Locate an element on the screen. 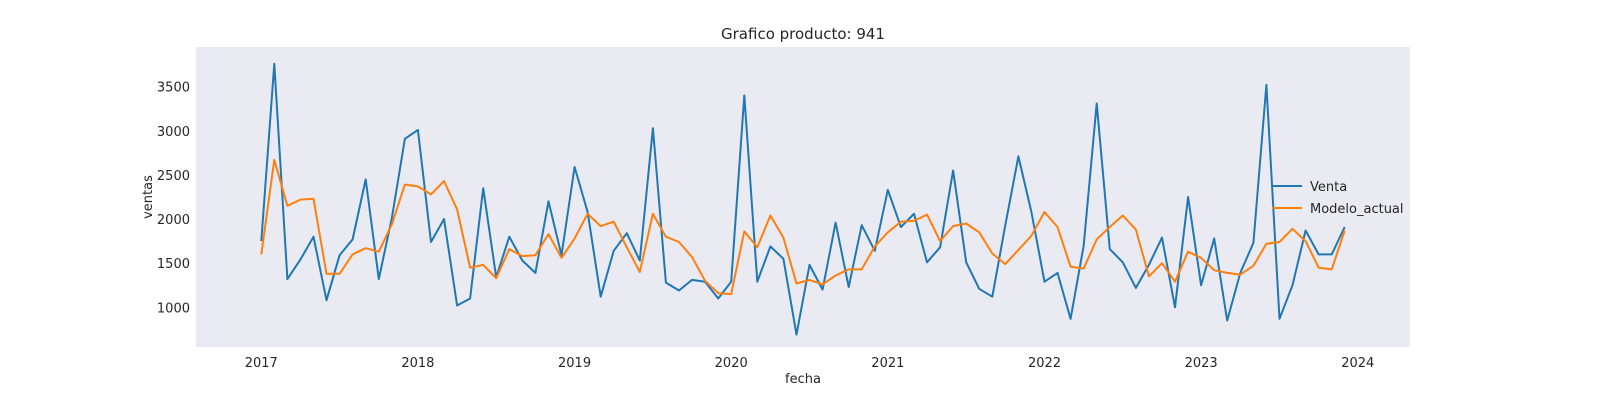 This screenshot has width=1600, height=404. y-tick-label: 1000 is located at coordinates (173, 308).